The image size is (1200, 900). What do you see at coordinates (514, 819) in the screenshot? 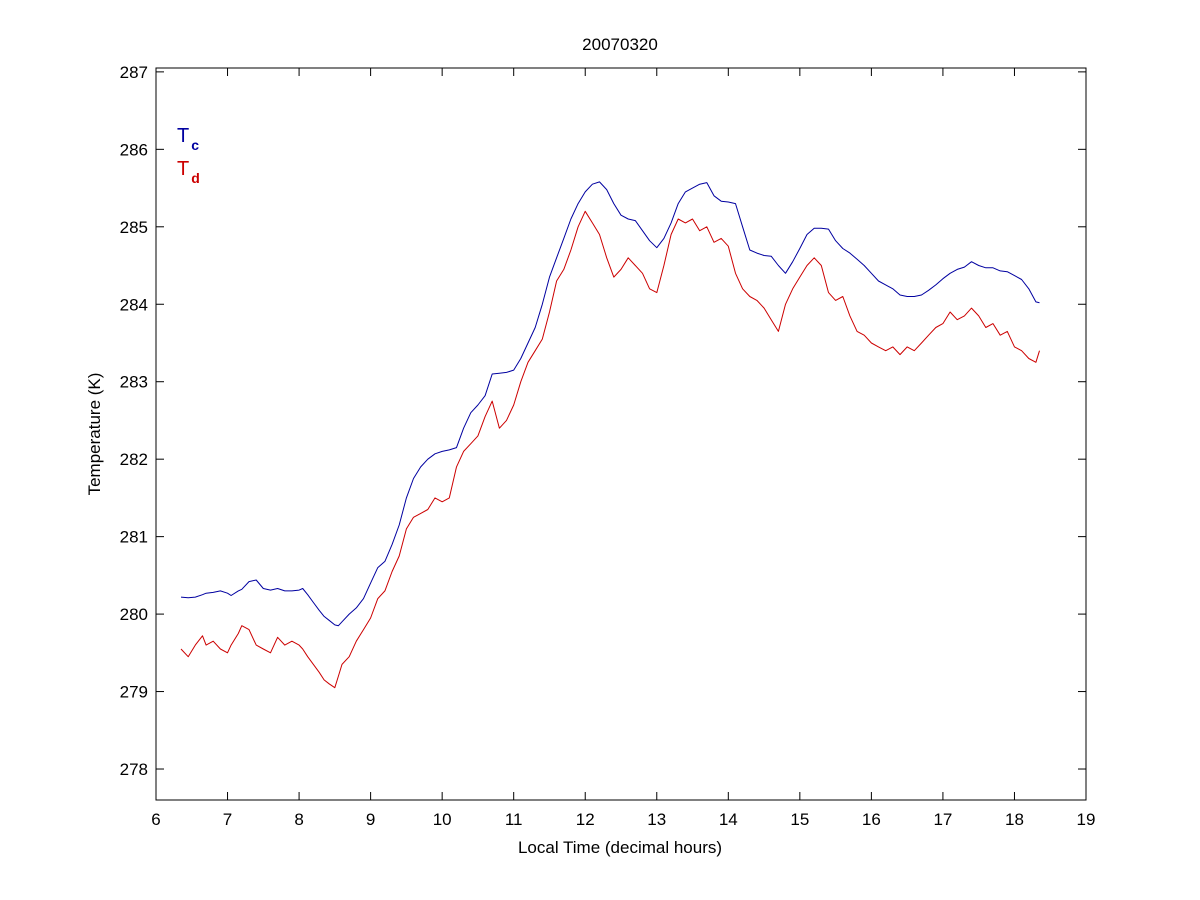
I see `x-tick-label: 11` at bounding box center [514, 819].